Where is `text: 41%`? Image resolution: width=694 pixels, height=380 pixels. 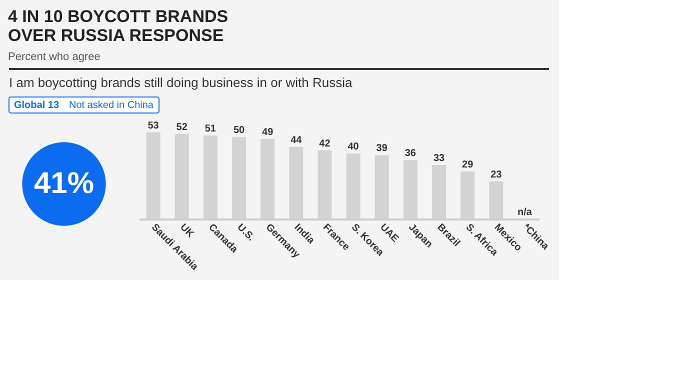 text: 41% is located at coordinates (64, 183).